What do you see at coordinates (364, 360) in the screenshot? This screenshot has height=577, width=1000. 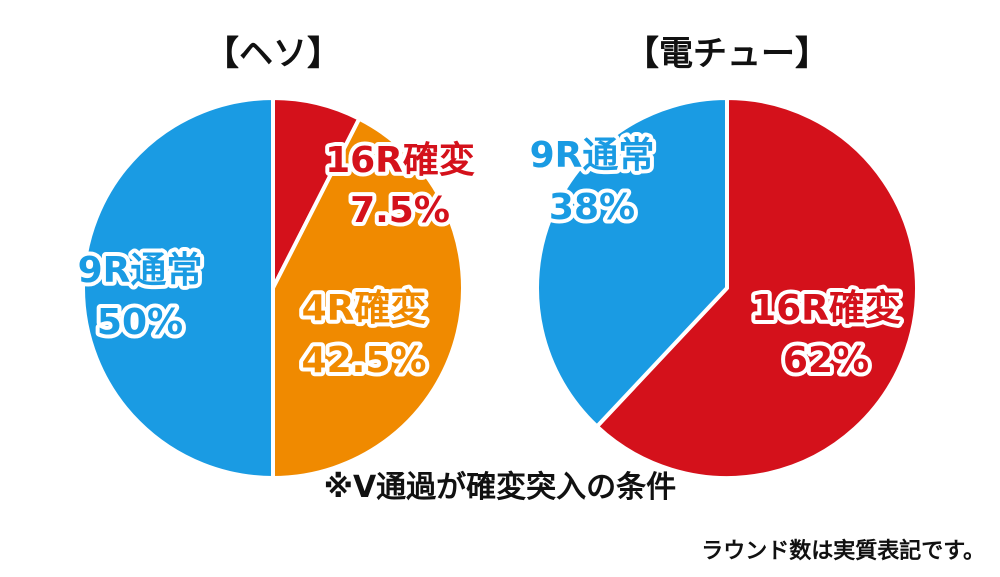 I see `slice-percent-label: 42.5%` at bounding box center [364, 360].